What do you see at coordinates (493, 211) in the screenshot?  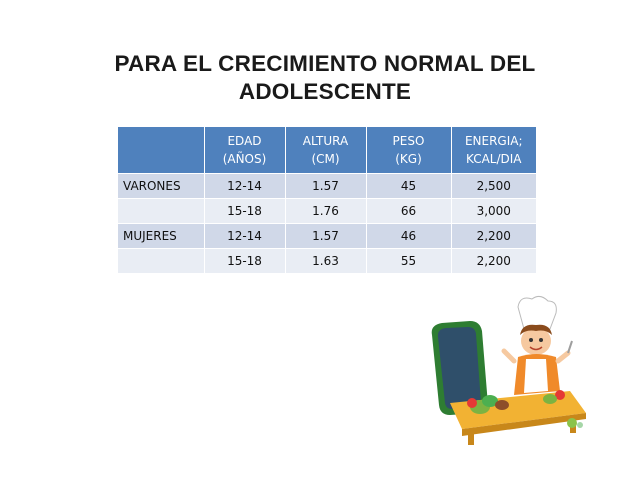 I see `cell-energia: 3,000` at bounding box center [493, 211].